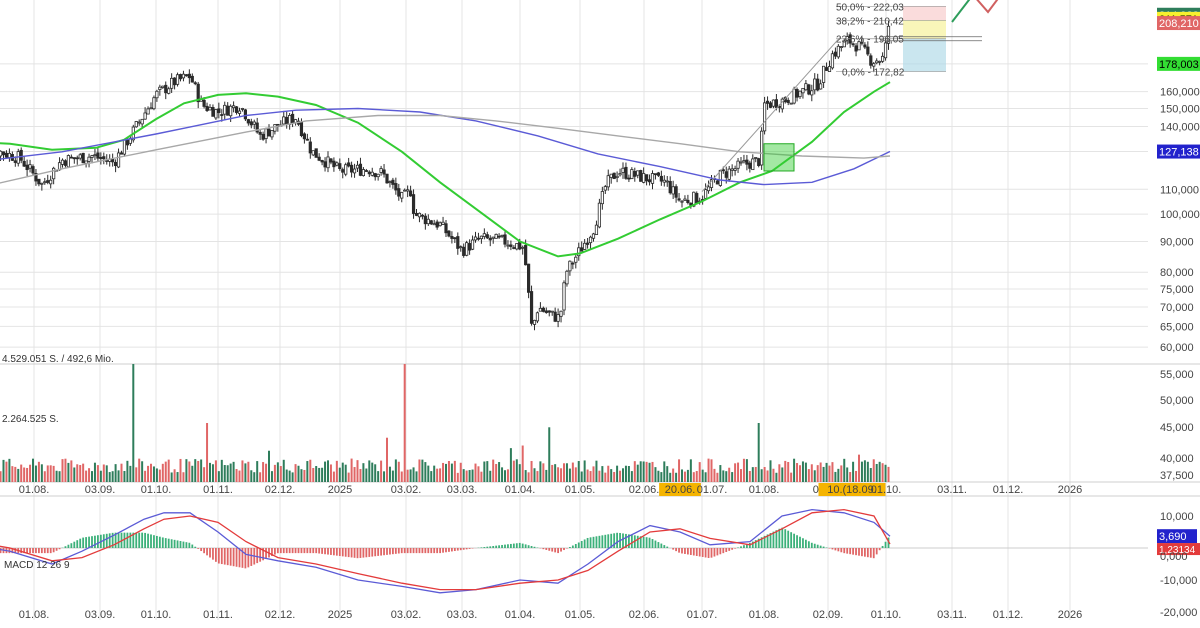 This screenshot has width=1200, height=628. Describe the element at coordinates (771, 114) in the screenshot. I see `trendline` at that location.